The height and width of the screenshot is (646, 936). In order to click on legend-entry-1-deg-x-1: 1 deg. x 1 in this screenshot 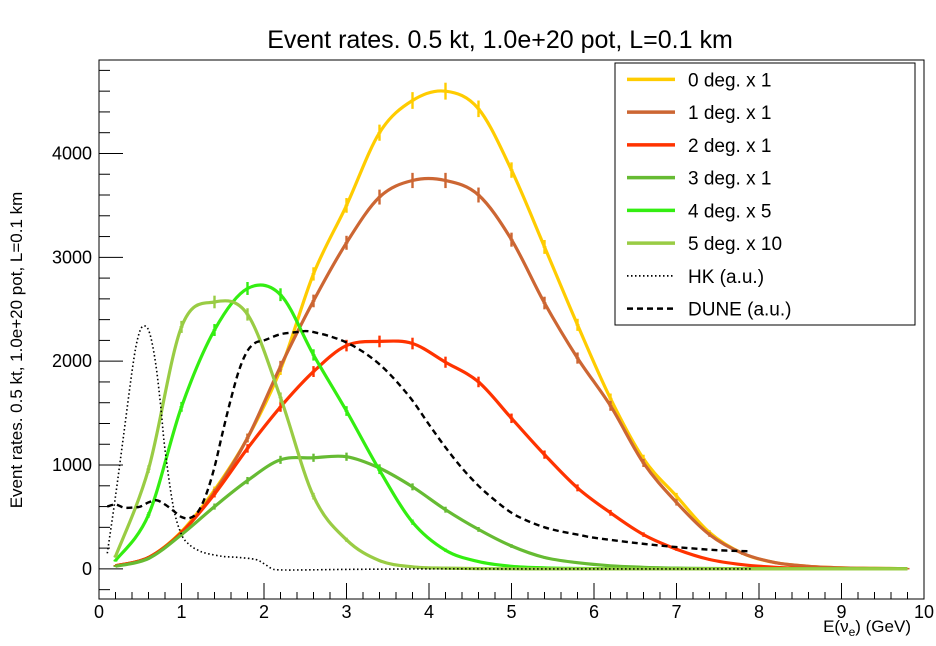, I will do `click(699, 113)`.